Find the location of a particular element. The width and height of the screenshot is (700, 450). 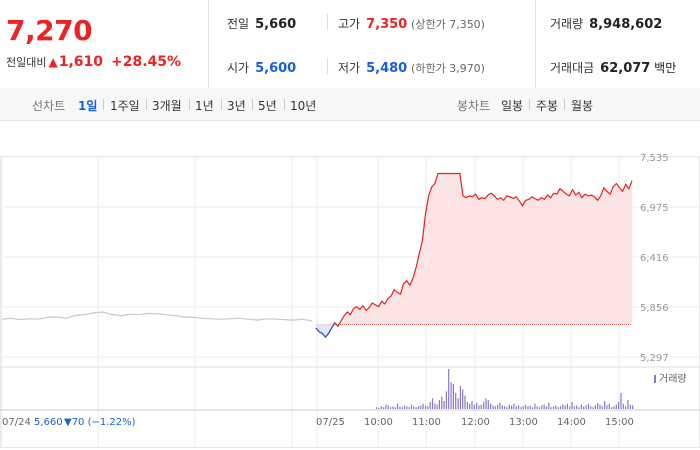

line-chart-label: 선차트 is located at coordinates (49, 106).